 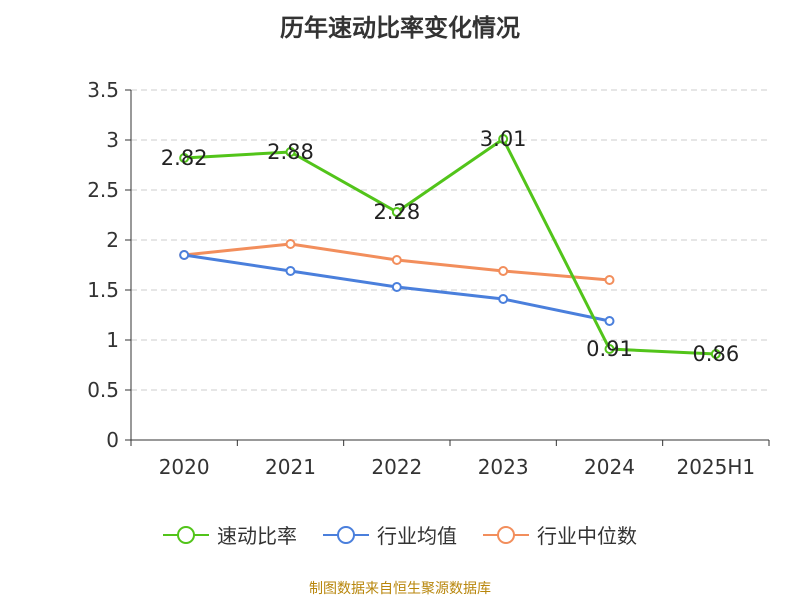 What do you see at coordinates (417, 536) in the screenshot?
I see `legend-label-industry-mean: 行业均值` at bounding box center [417, 536].